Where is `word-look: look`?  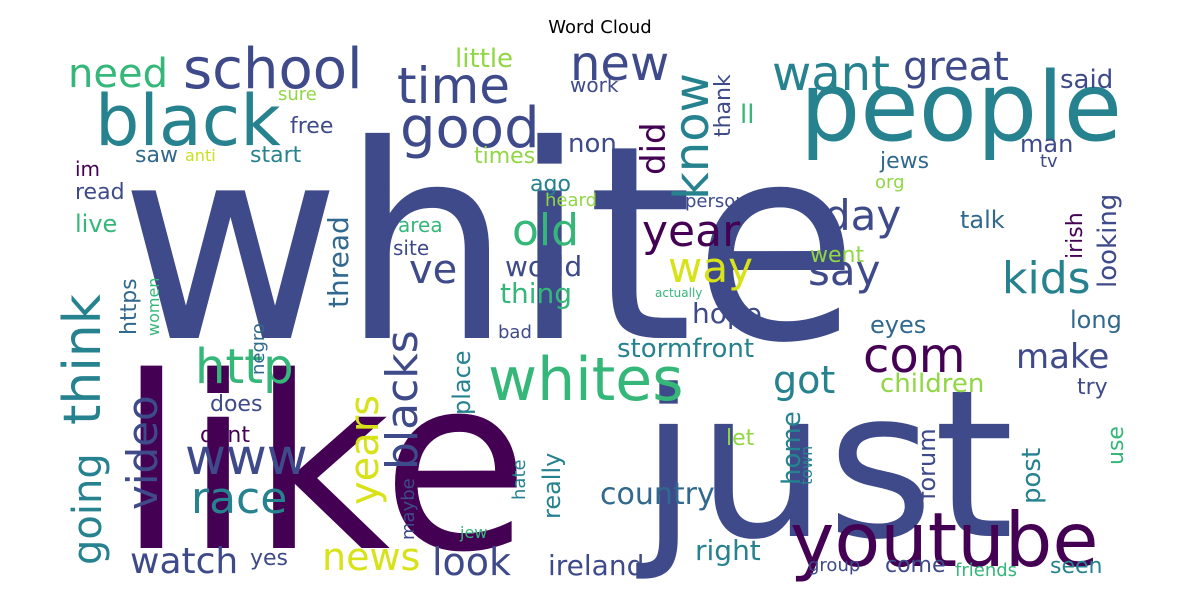
word-look: look is located at coordinates (471, 562).